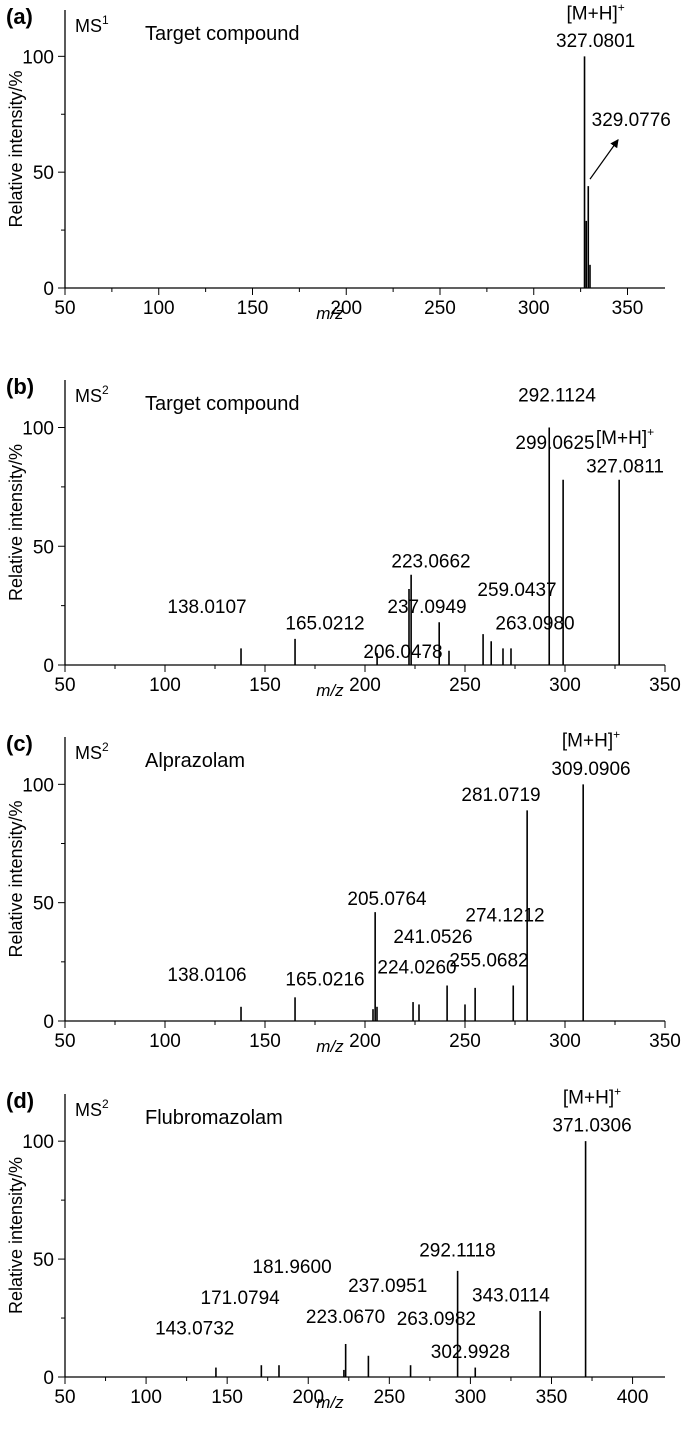  Describe the element at coordinates (470, 1352) in the screenshot. I see `peak-annotation: 302.9928` at that location.